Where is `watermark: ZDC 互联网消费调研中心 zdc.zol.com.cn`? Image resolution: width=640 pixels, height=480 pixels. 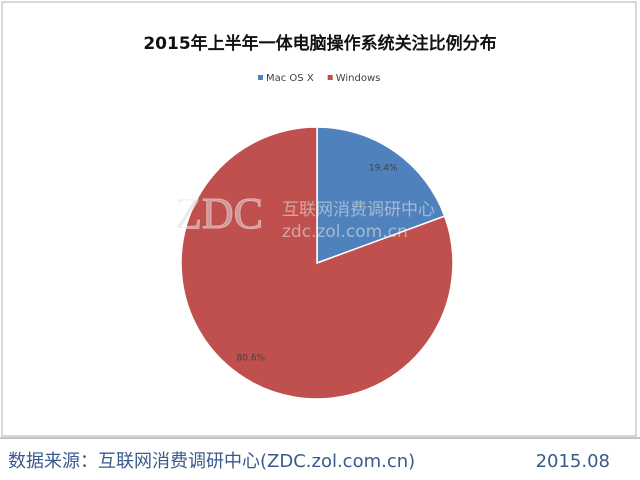
watermark: ZDC 互联网消费调研中心 zdc.zol.com.cn is located at coordinates (305, 215).